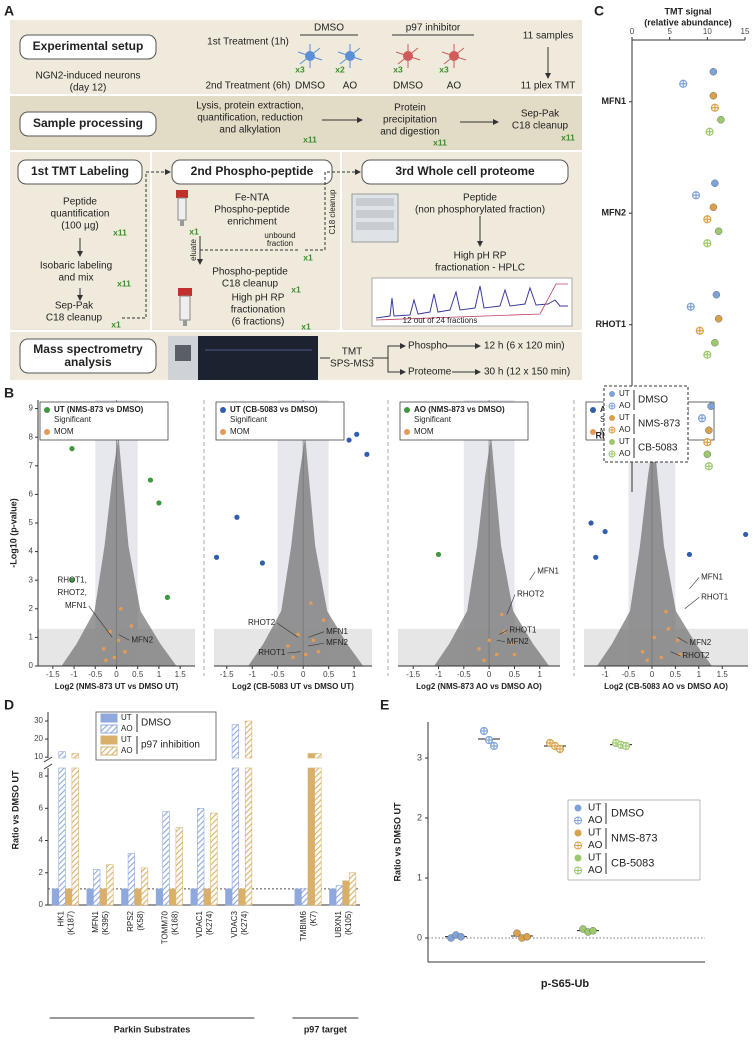  I want to click on label: 15, so click(745, 31).